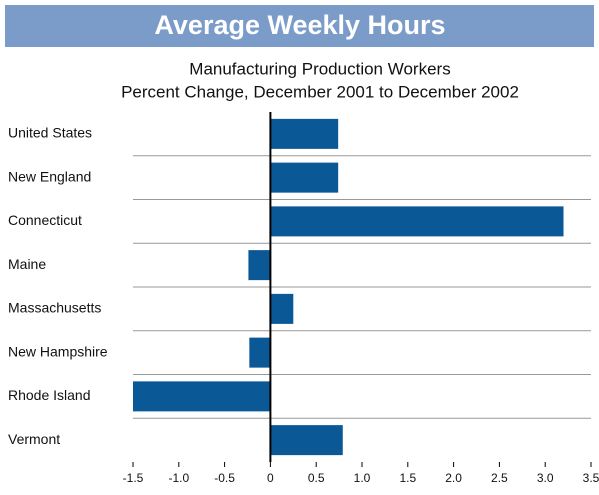 Image resolution: width=599 pixels, height=495 pixels. Describe the element at coordinates (58, 351) in the screenshot. I see `category-label: New Hampshire` at that location.